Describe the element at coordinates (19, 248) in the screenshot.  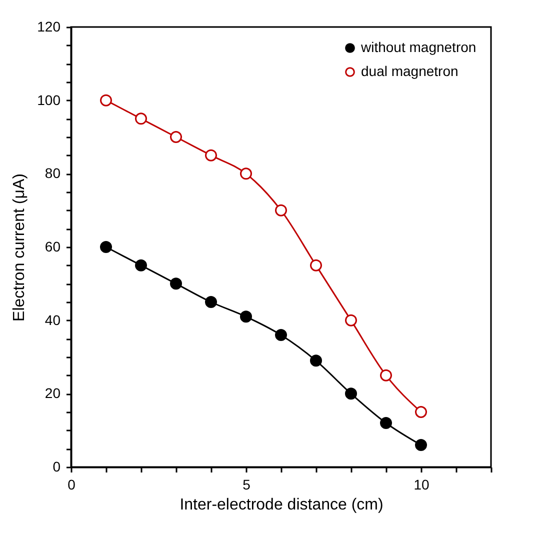
I see `y-axis-title: Electron current (μA)` at that location.